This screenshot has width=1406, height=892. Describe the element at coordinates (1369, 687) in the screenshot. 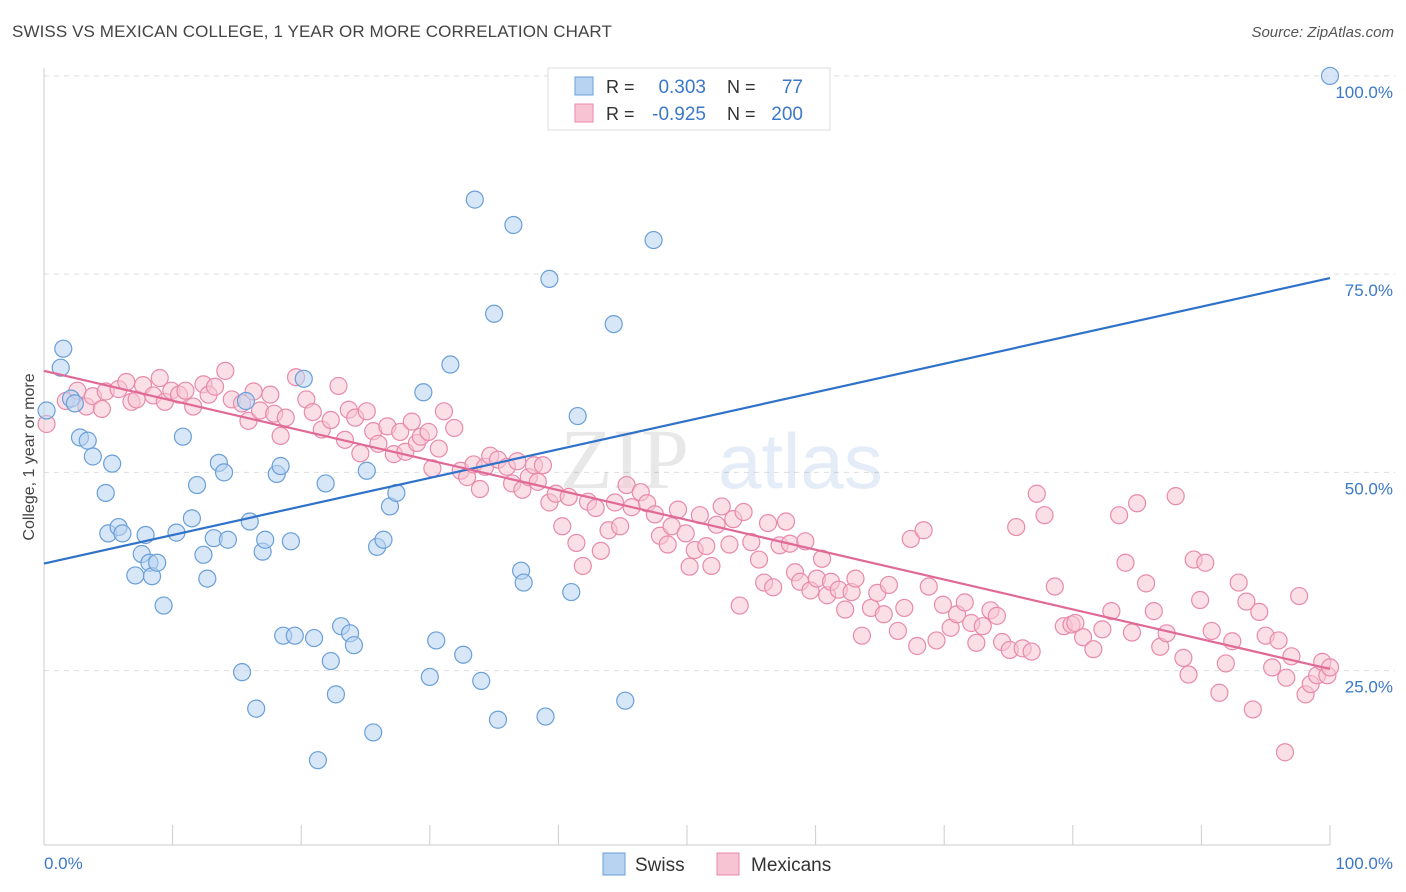

I see `y-tick-label: 25.0%` at that location.